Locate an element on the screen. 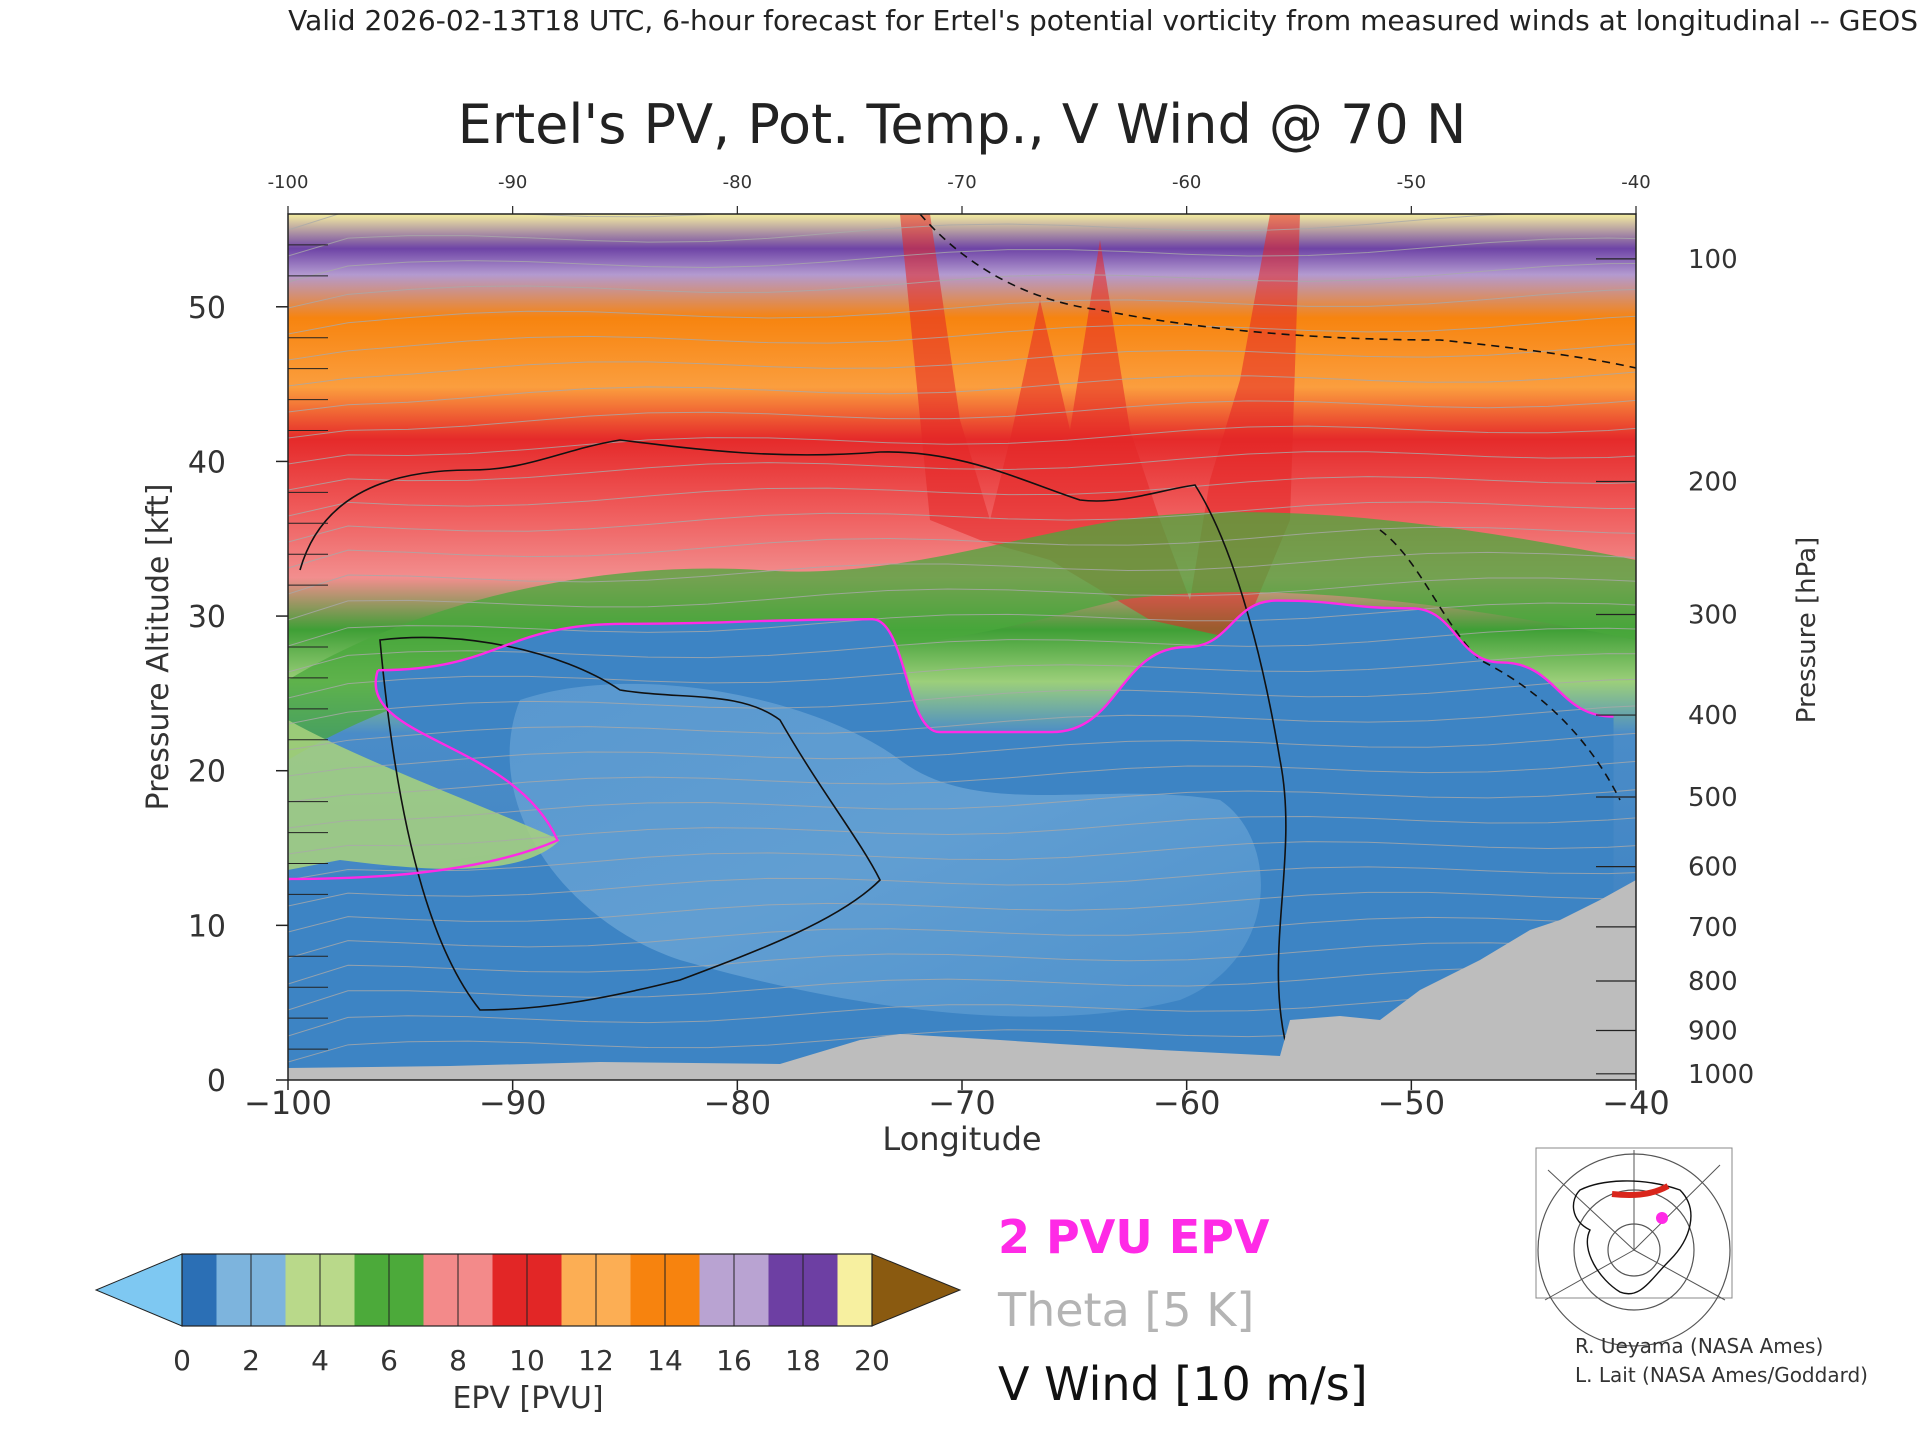  y2-tick-label: 300 is located at coordinates (1713, 616).